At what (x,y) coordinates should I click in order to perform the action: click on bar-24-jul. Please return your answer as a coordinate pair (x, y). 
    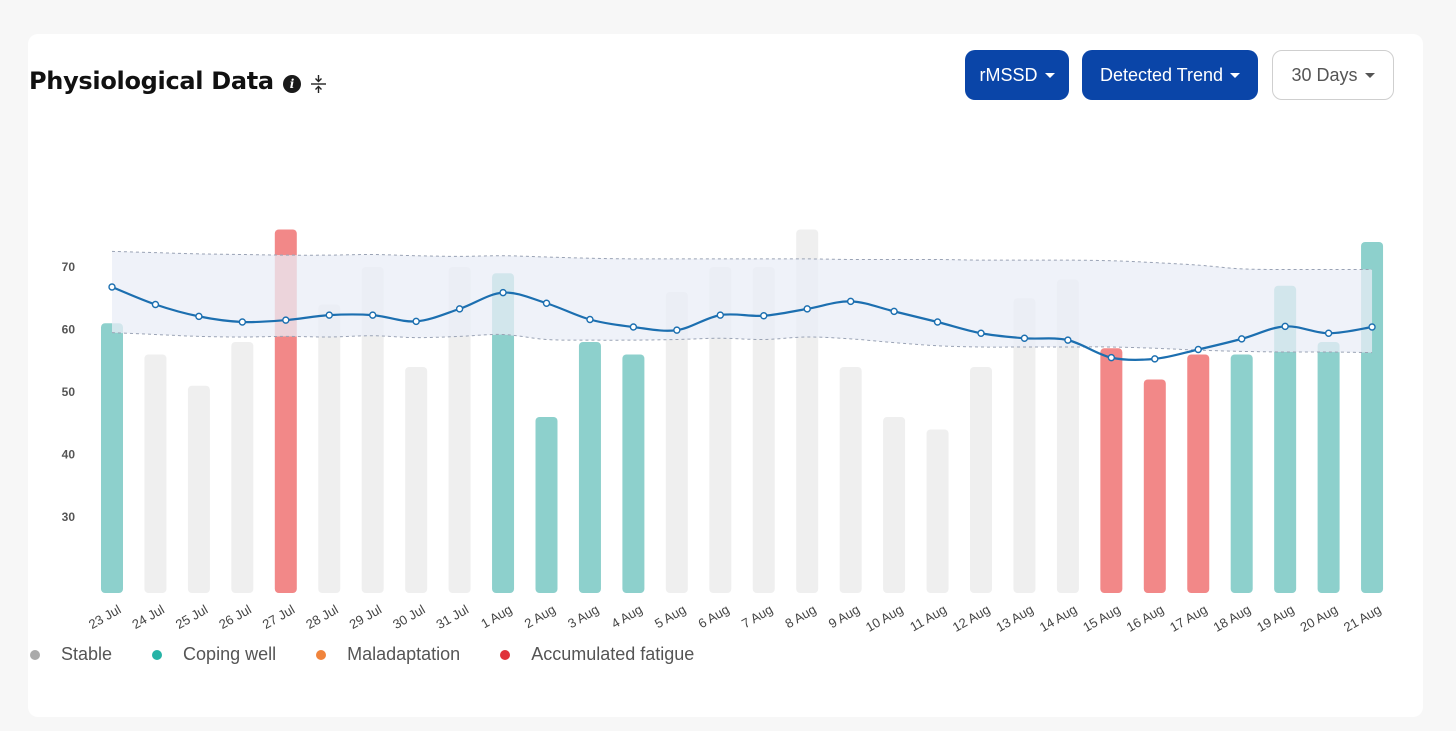
    Looking at the image, I should click on (155, 473).